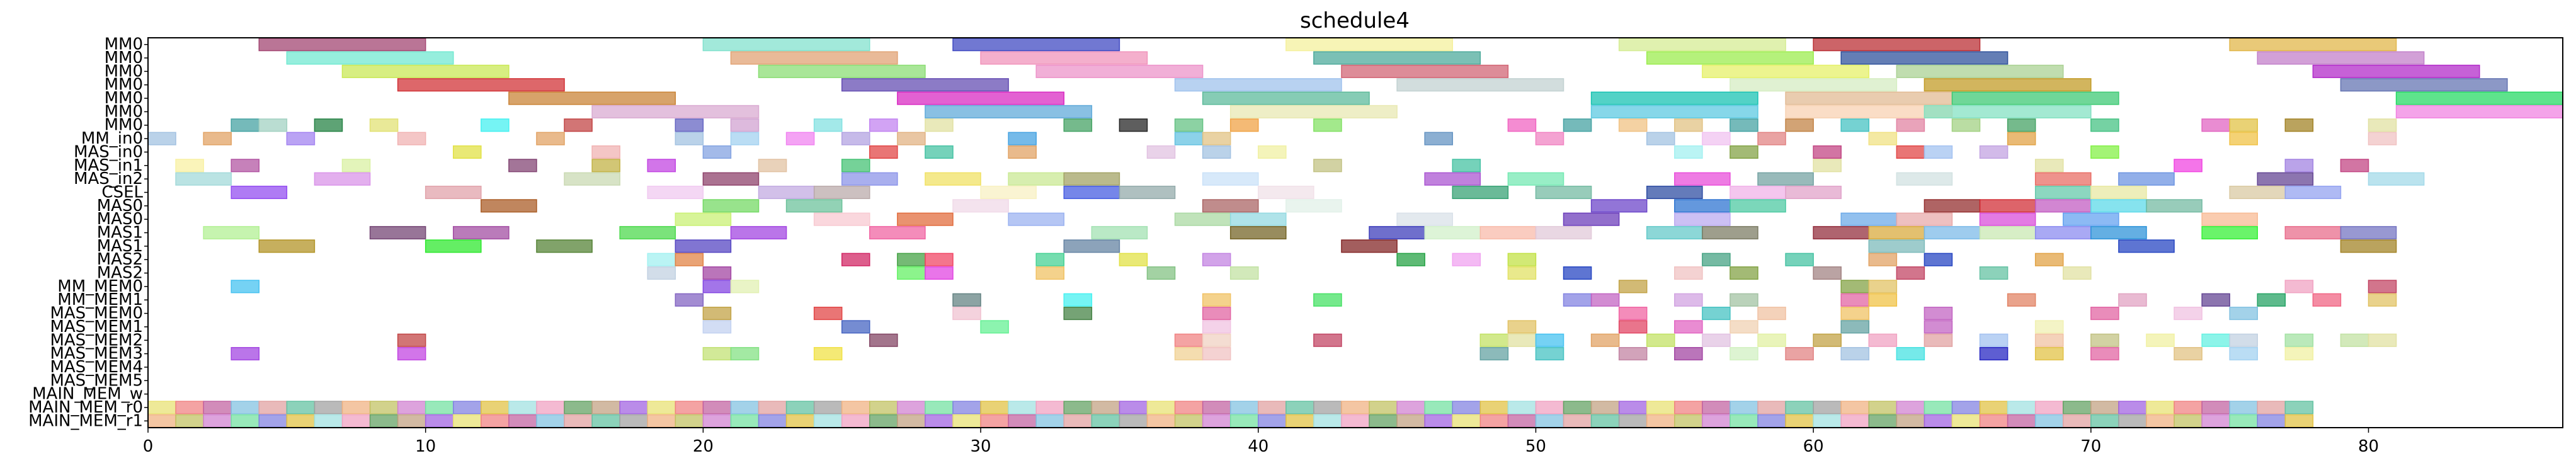 This screenshot has height=473, width=2576. I want to click on x-tick-label: 30, so click(981, 446).